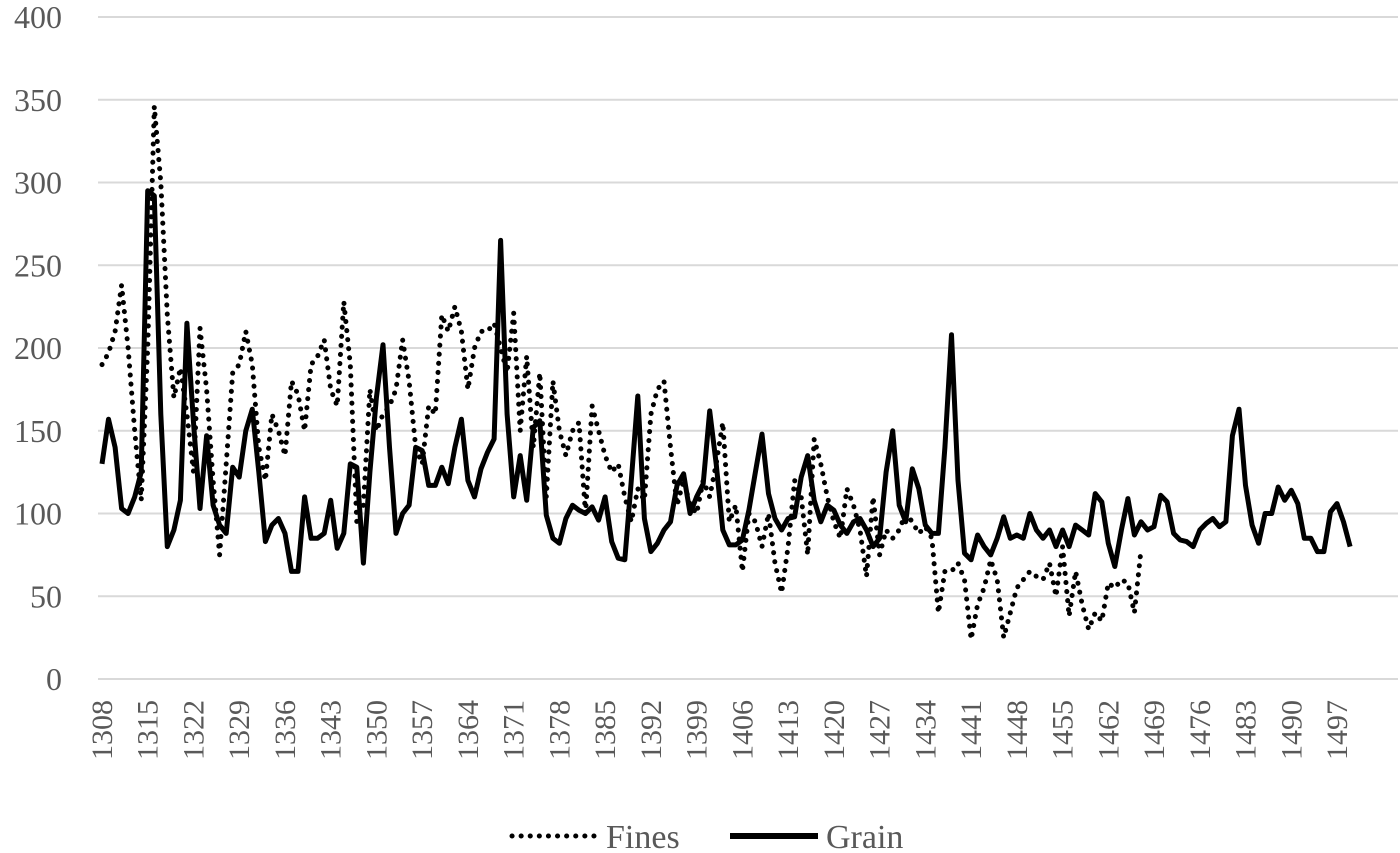 The image size is (1400, 853). Describe the element at coordinates (643, 836) in the screenshot. I see `legend-label-fines: Fines` at that location.